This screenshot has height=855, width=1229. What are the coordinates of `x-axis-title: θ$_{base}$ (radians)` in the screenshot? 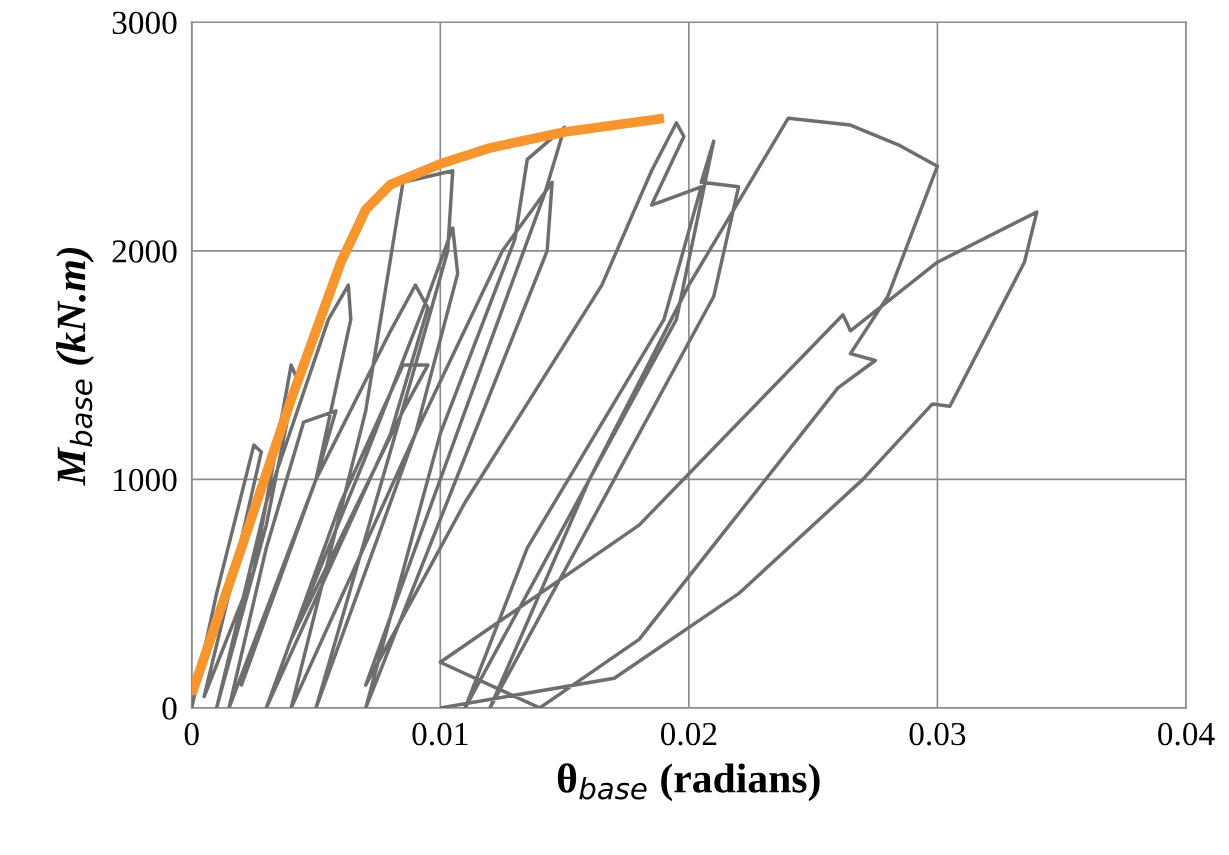 It's located at (688, 782).